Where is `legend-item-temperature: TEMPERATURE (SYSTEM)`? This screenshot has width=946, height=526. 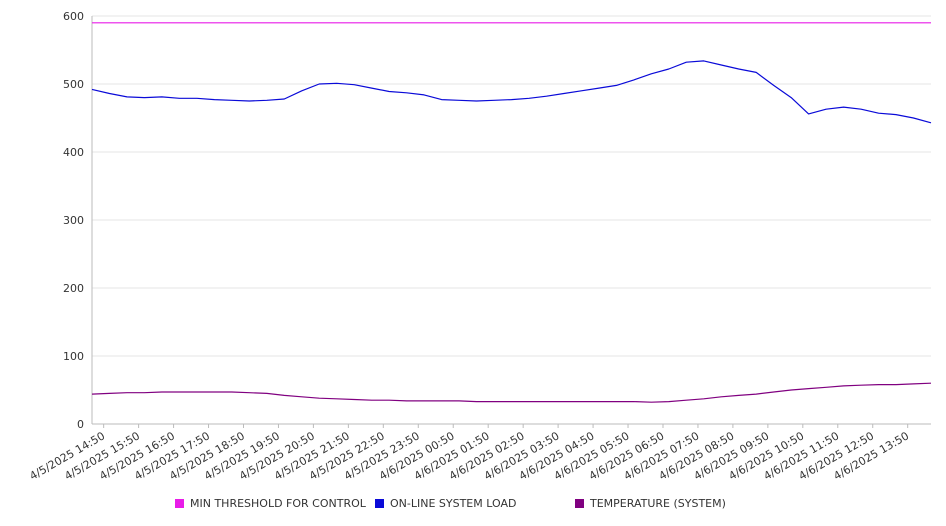
legend-item-temperature: TEMPERATURE (SYSTEM) is located at coordinates (650, 503).